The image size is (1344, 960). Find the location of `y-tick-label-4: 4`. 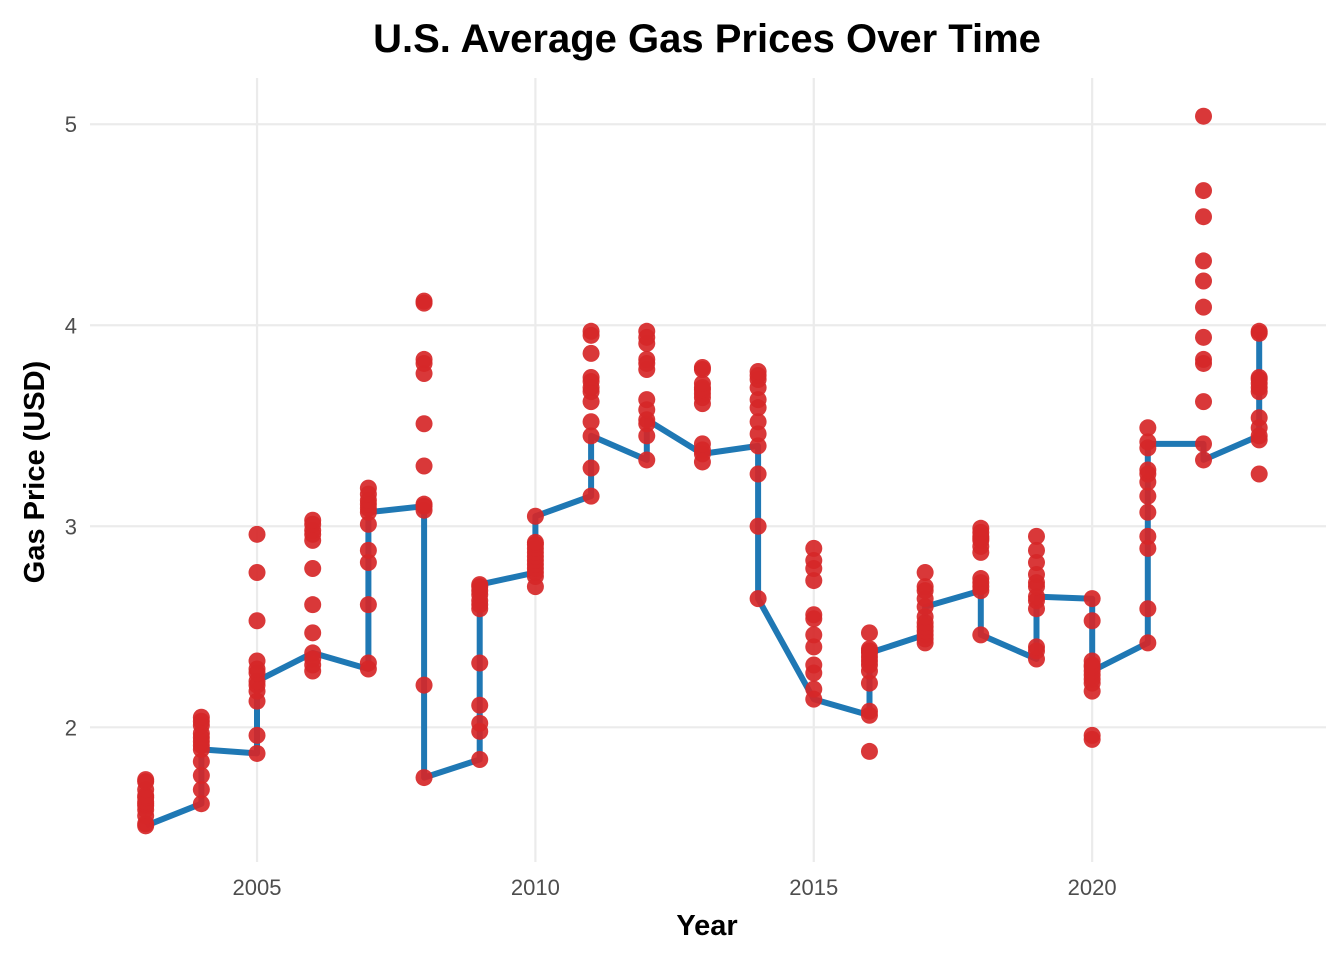

y-tick-label-4: 4 is located at coordinates (71, 325).